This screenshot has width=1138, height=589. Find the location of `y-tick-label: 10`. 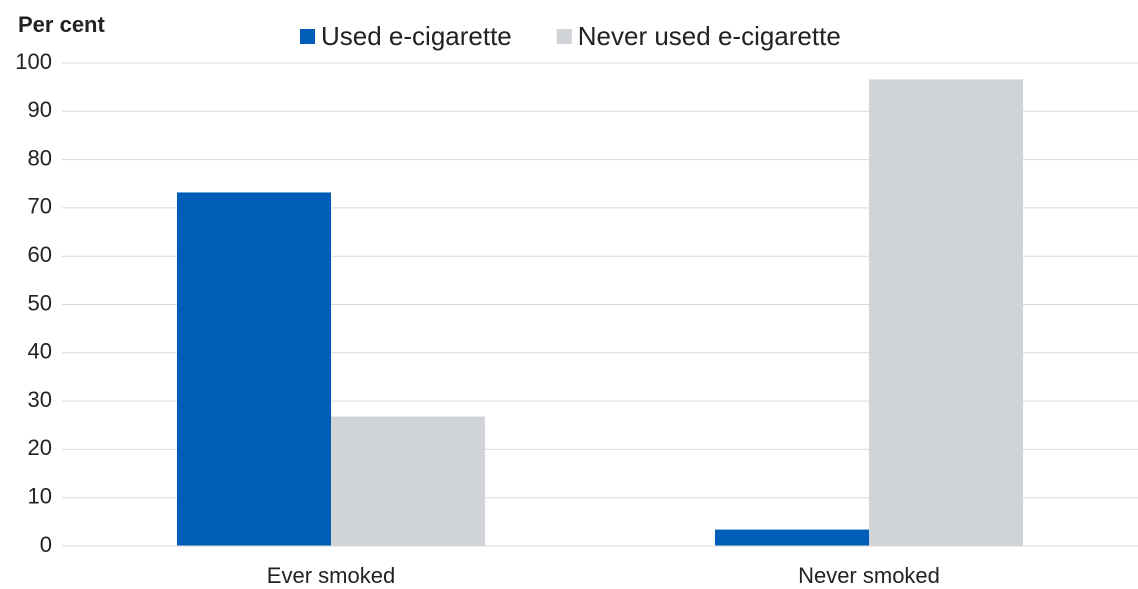

y-tick-label: 10 is located at coordinates (40, 496).